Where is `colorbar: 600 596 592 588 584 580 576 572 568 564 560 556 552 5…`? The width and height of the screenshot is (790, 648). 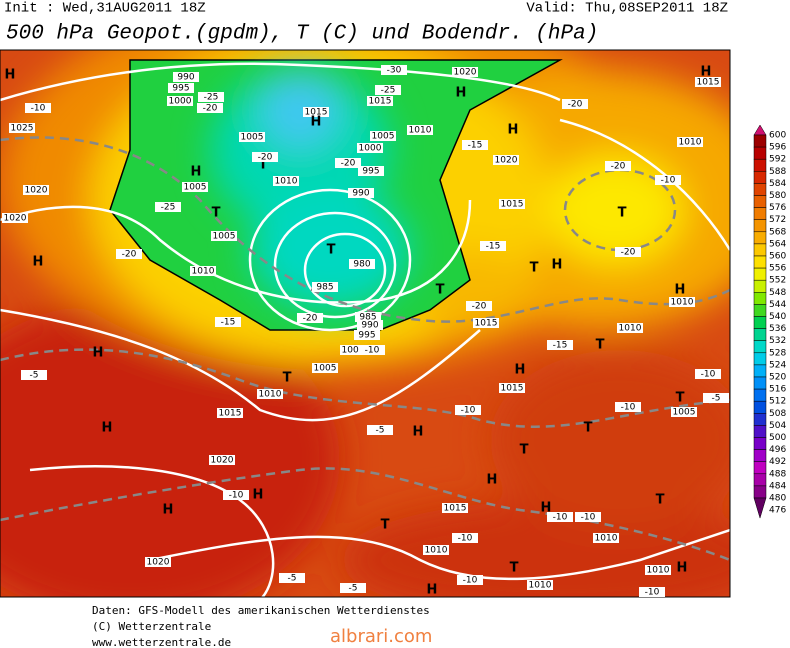 colorbar: 600 596 592 588 584 580 576 572 568 564 560 556 552 5… is located at coordinates (769, 321).